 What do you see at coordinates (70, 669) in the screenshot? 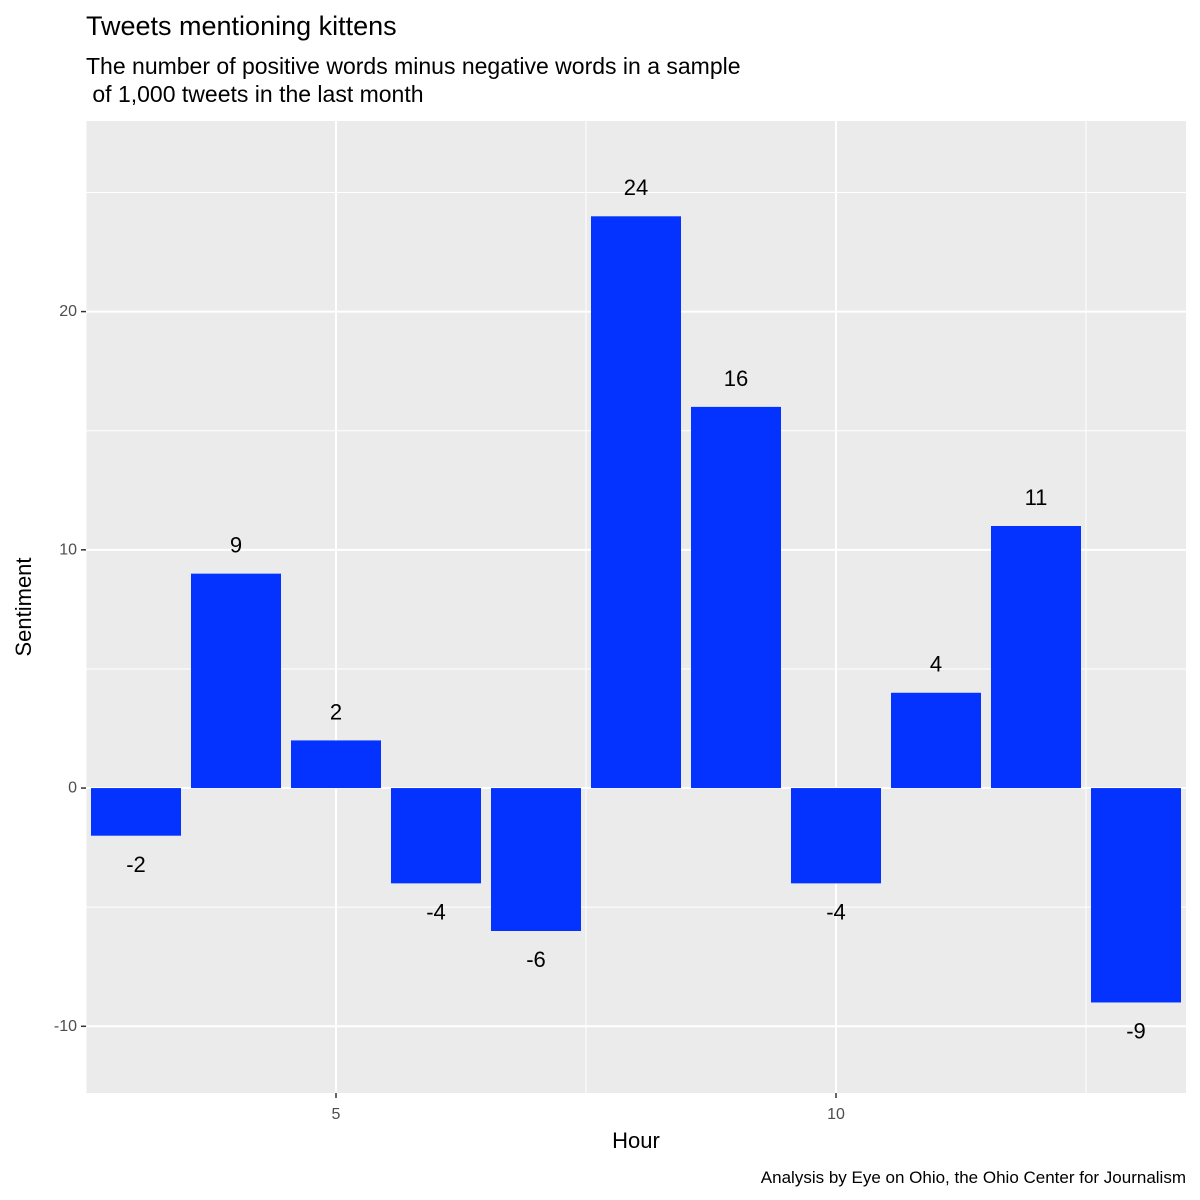
I see `y-axis: -10 0 10 20` at bounding box center [70, 669].